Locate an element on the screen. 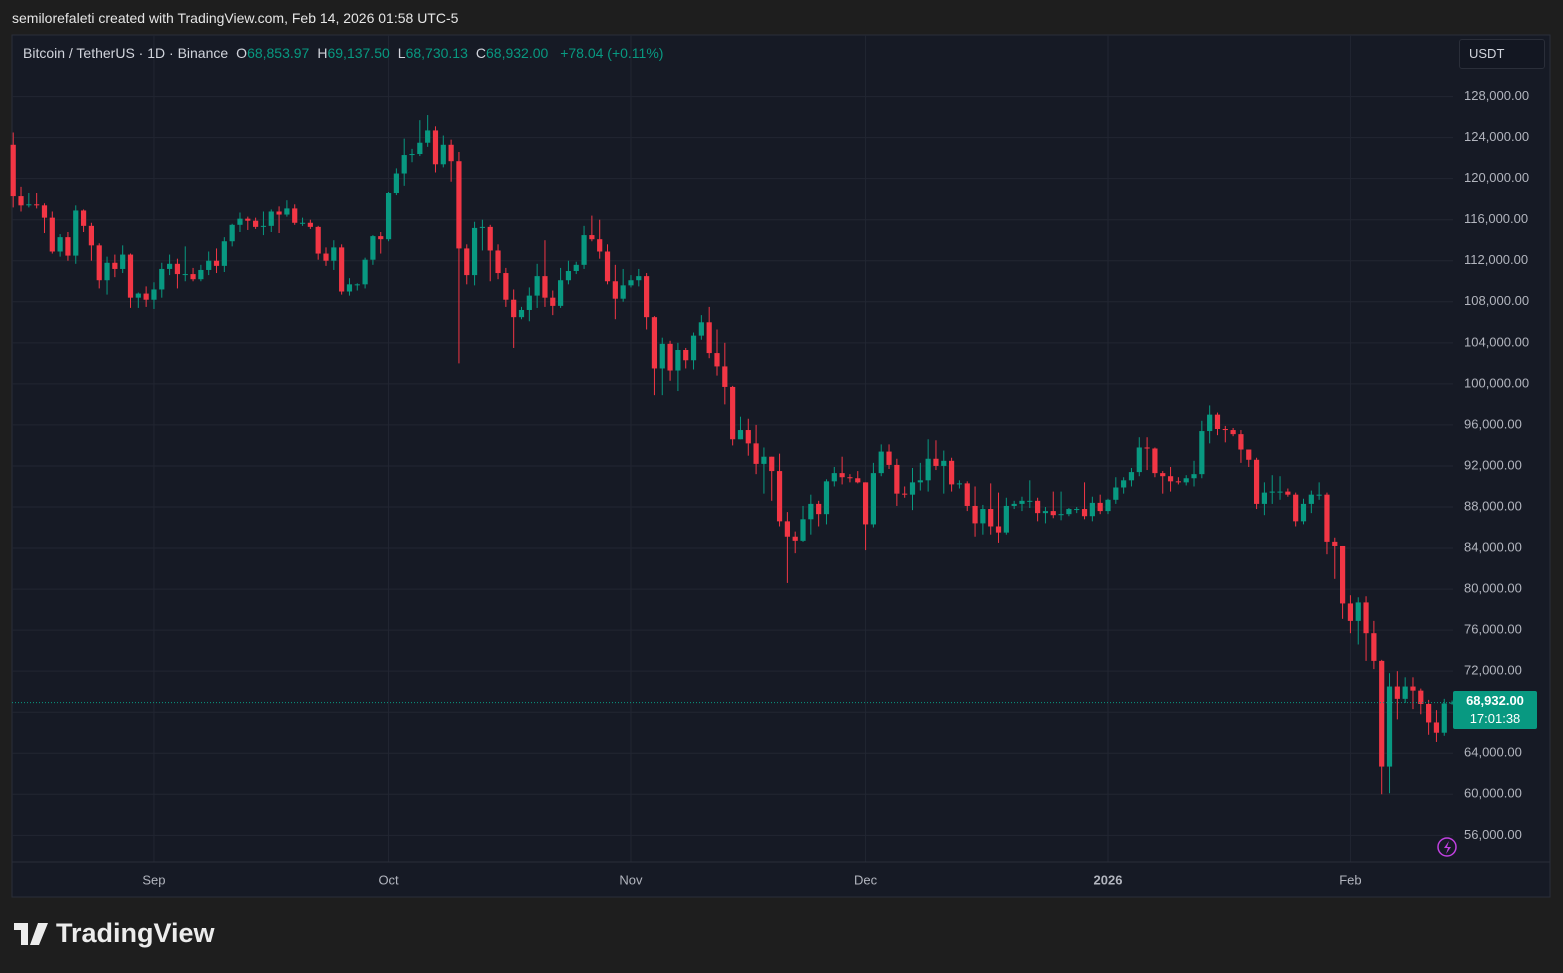 This screenshot has height=973, width=1563. y-tick-label: 116,000.00 is located at coordinates (1496, 218).